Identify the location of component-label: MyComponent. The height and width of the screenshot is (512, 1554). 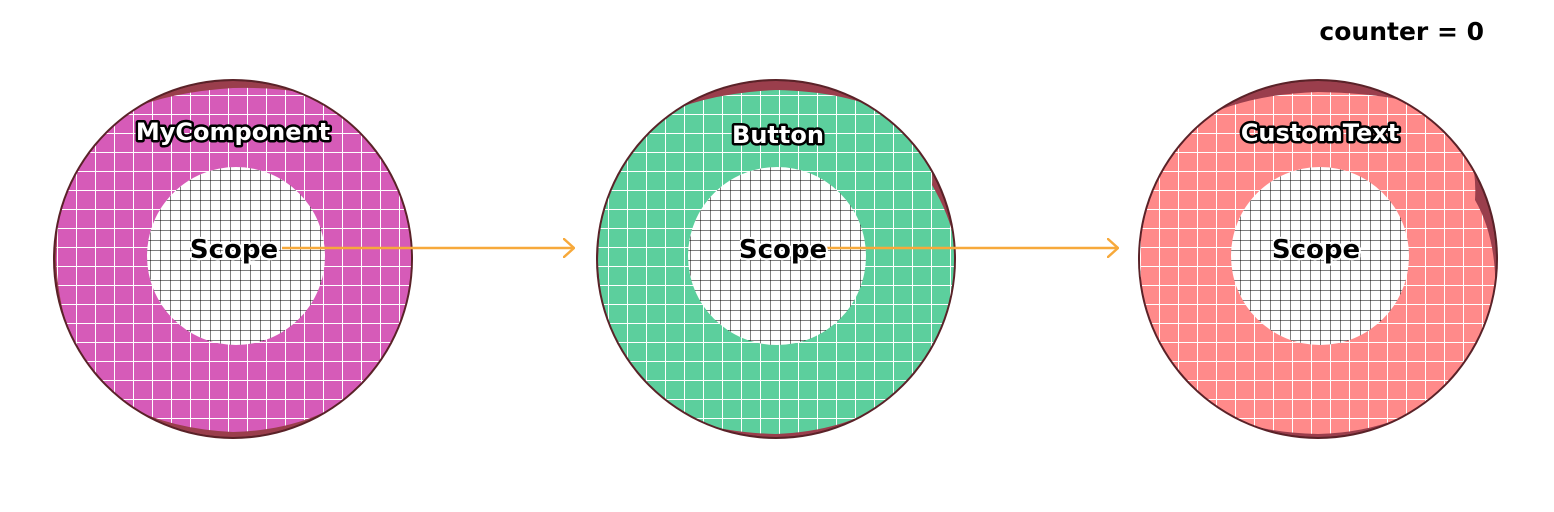
(233, 132).